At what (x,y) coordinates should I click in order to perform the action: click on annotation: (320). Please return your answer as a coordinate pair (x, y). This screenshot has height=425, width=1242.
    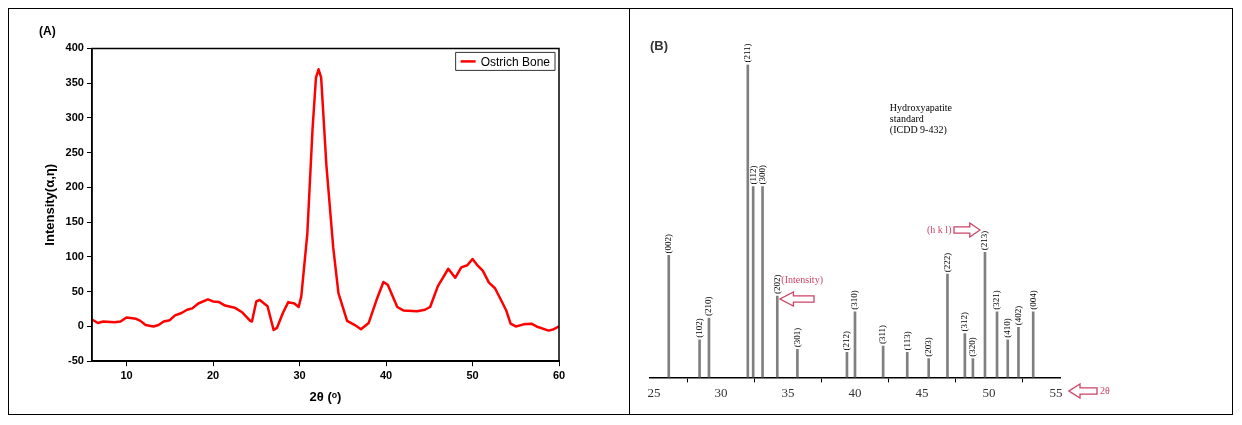
    Looking at the image, I should click on (972, 347).